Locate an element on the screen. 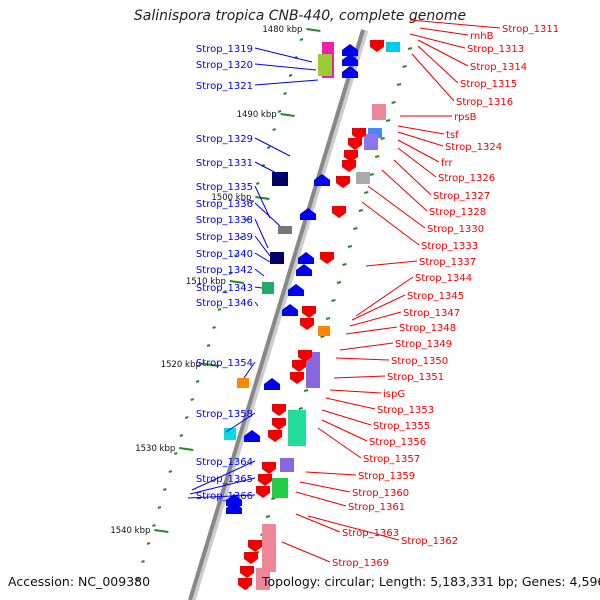 This screenshot has height=600, width=600. gene-label-reverse: rnhB is located at coordinates (482, 36).